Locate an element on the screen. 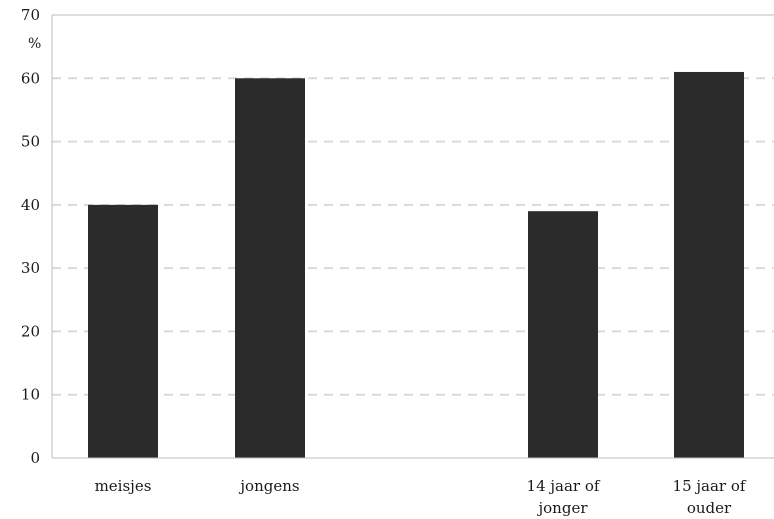 The width and height of the screenshot is (774, 519). y-tick-label: 40 is located at coordinates (30, 205).